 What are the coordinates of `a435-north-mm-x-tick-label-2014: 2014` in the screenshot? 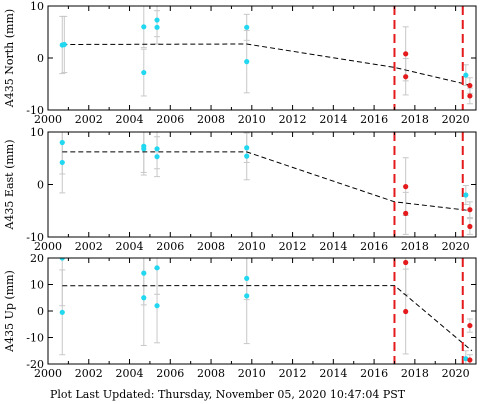 It's located at (333, 119).